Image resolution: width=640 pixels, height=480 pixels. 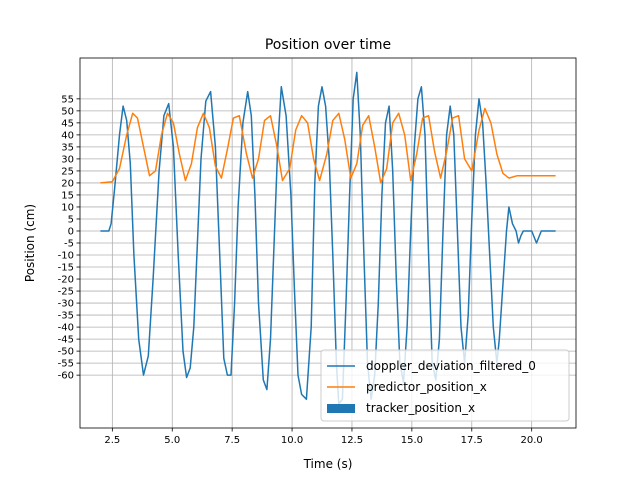 I want to click on x-tick-label: 10.0, so click(x=292, y=440).